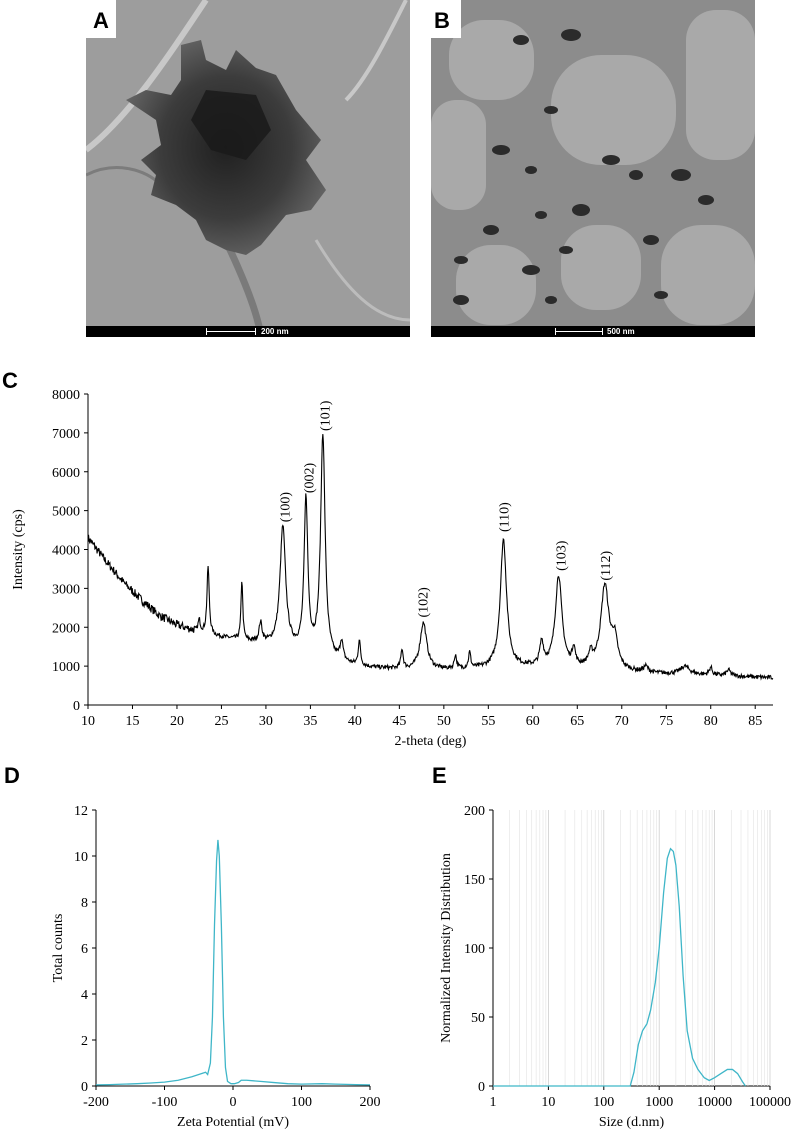 This screenshot has height=1138, width=796. I want to click on zeta-series-line, so click(233, 962).